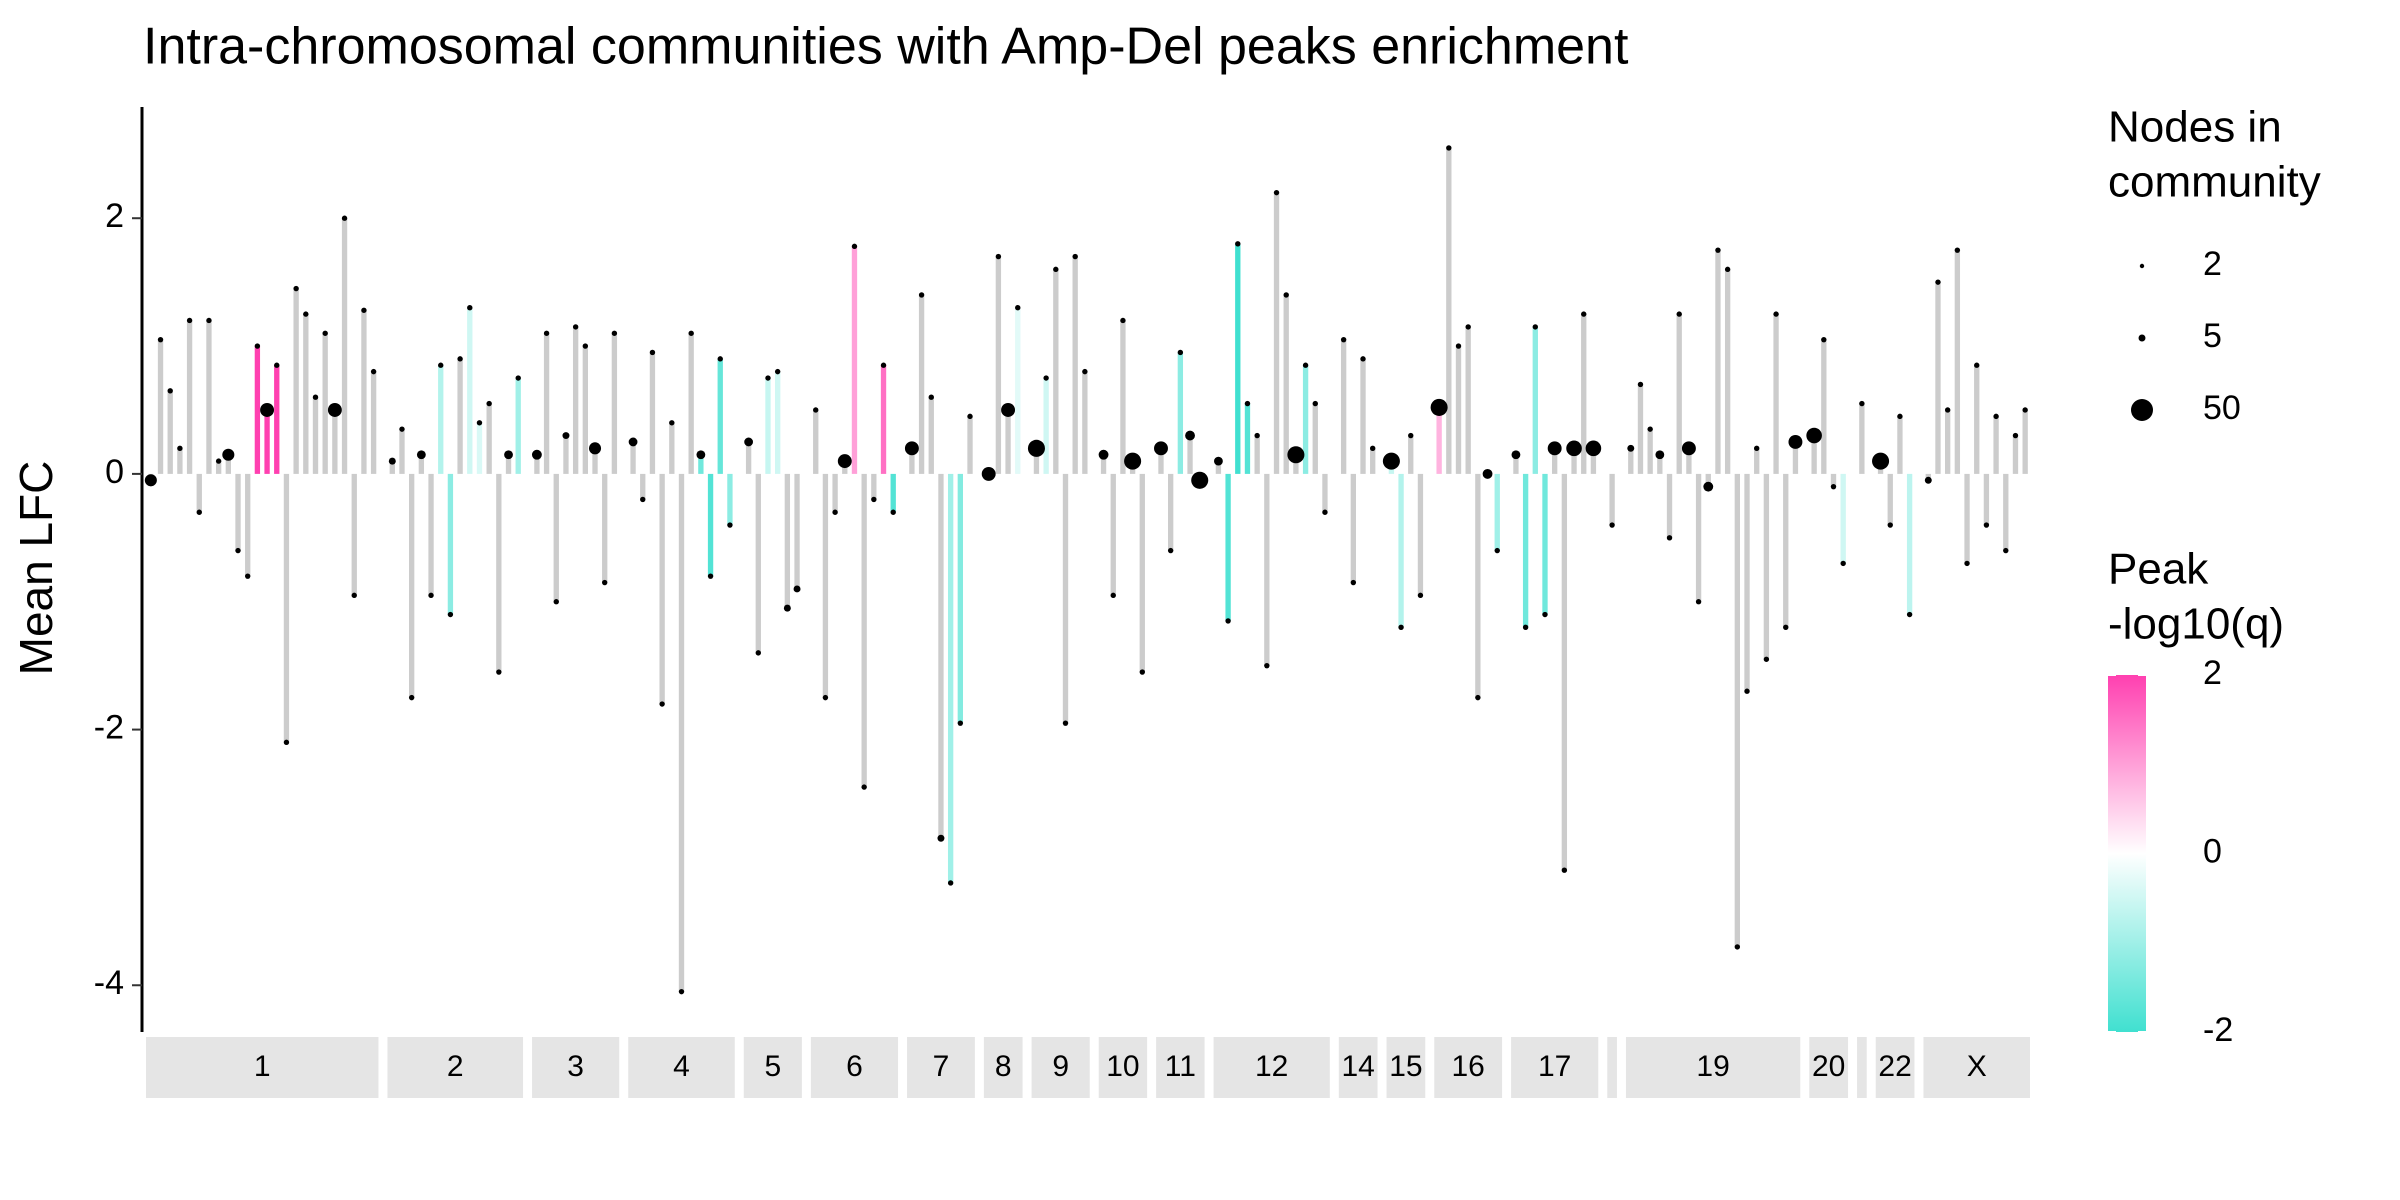 This screenshot has width=2400, height=1200. Describe the element at coordinates (36, 568) in the screenshot. I see `y-axis-title: Mean LFC` at that location.